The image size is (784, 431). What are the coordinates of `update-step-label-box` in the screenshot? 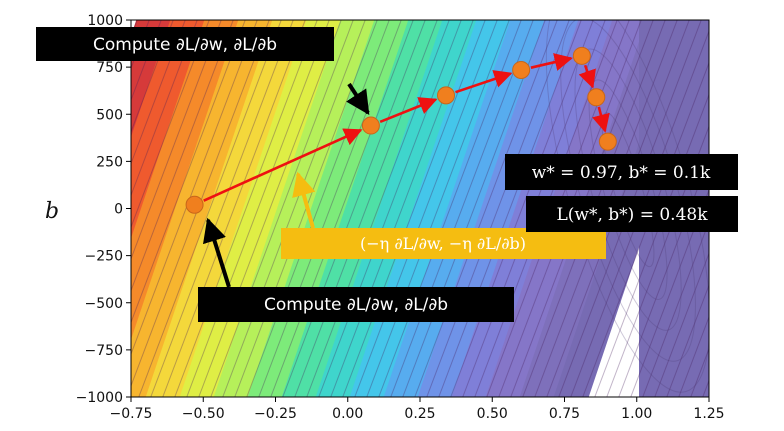 It's located at (443, 243).